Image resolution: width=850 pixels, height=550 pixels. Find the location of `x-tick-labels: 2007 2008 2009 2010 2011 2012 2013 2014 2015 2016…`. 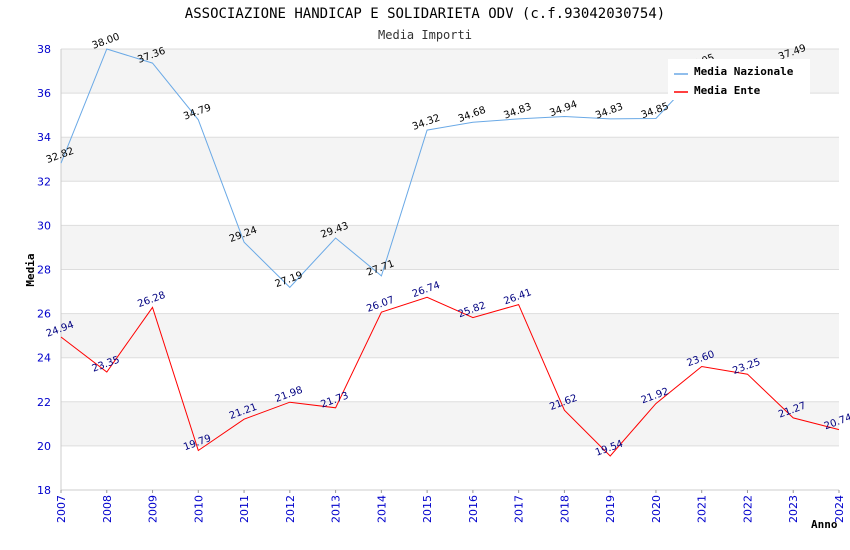

x-tick-labels: 2007 2008 2009 2010 2011 2012 2013 2014 2015 2016… is located at coordinates (450, 509).